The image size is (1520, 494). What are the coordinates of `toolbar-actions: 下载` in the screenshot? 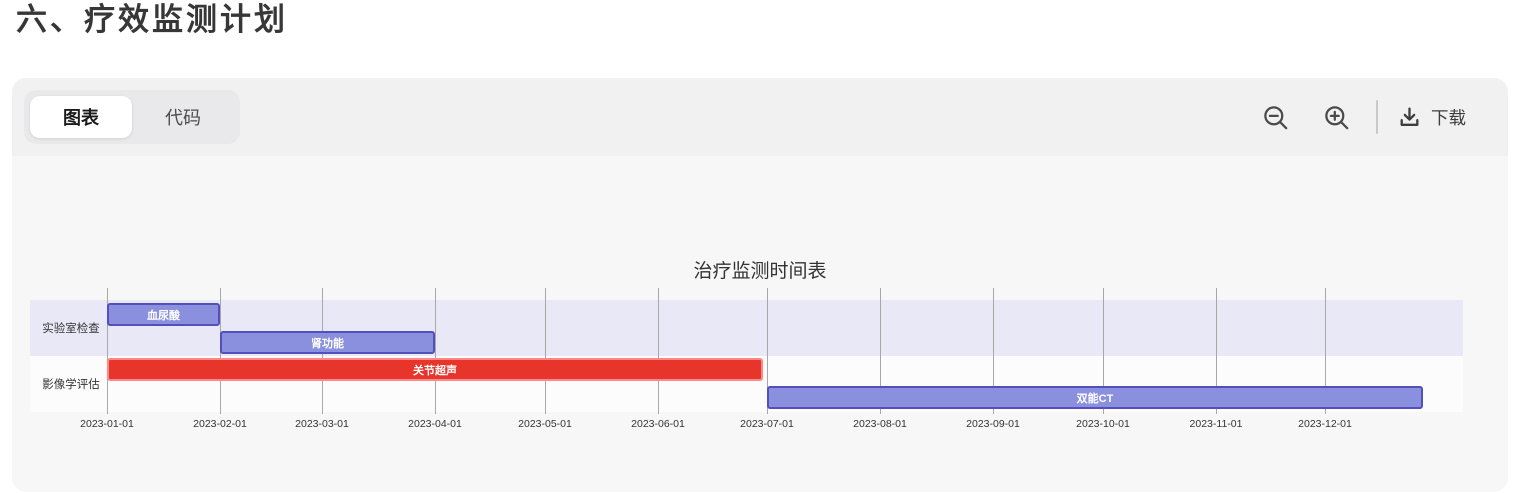 It's located at (1381, 117).